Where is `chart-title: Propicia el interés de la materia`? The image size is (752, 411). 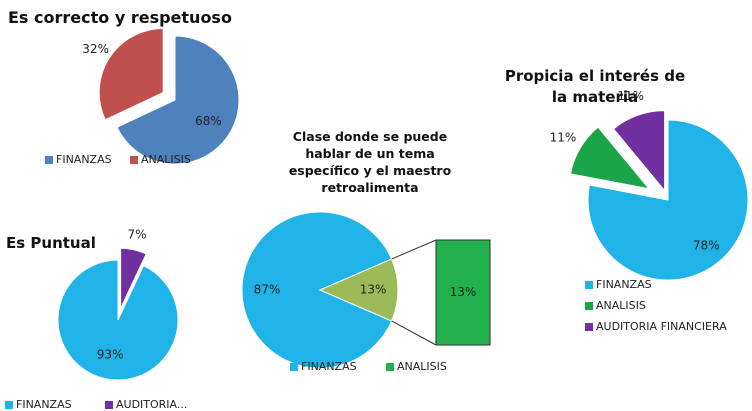 chart-title: Propicia el interés de la materia is located at coordinates (595, 86).